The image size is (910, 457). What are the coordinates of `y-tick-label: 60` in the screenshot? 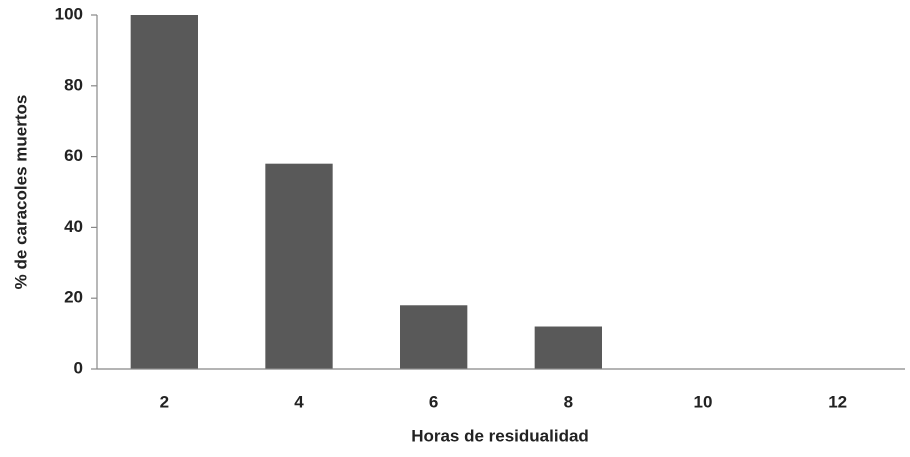 It's located at (73, 155).